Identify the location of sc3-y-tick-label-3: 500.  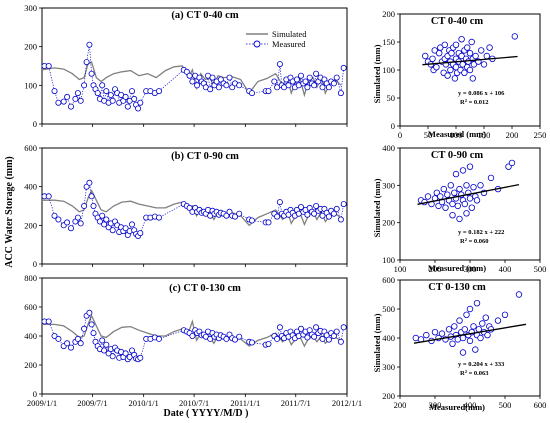
(388, 309).